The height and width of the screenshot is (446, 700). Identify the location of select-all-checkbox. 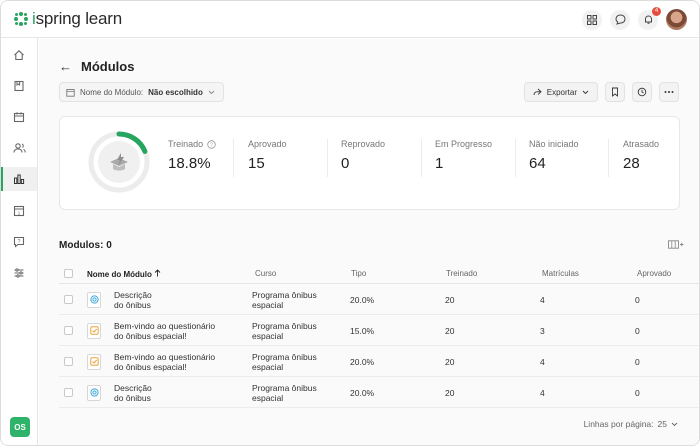
(68, 273).